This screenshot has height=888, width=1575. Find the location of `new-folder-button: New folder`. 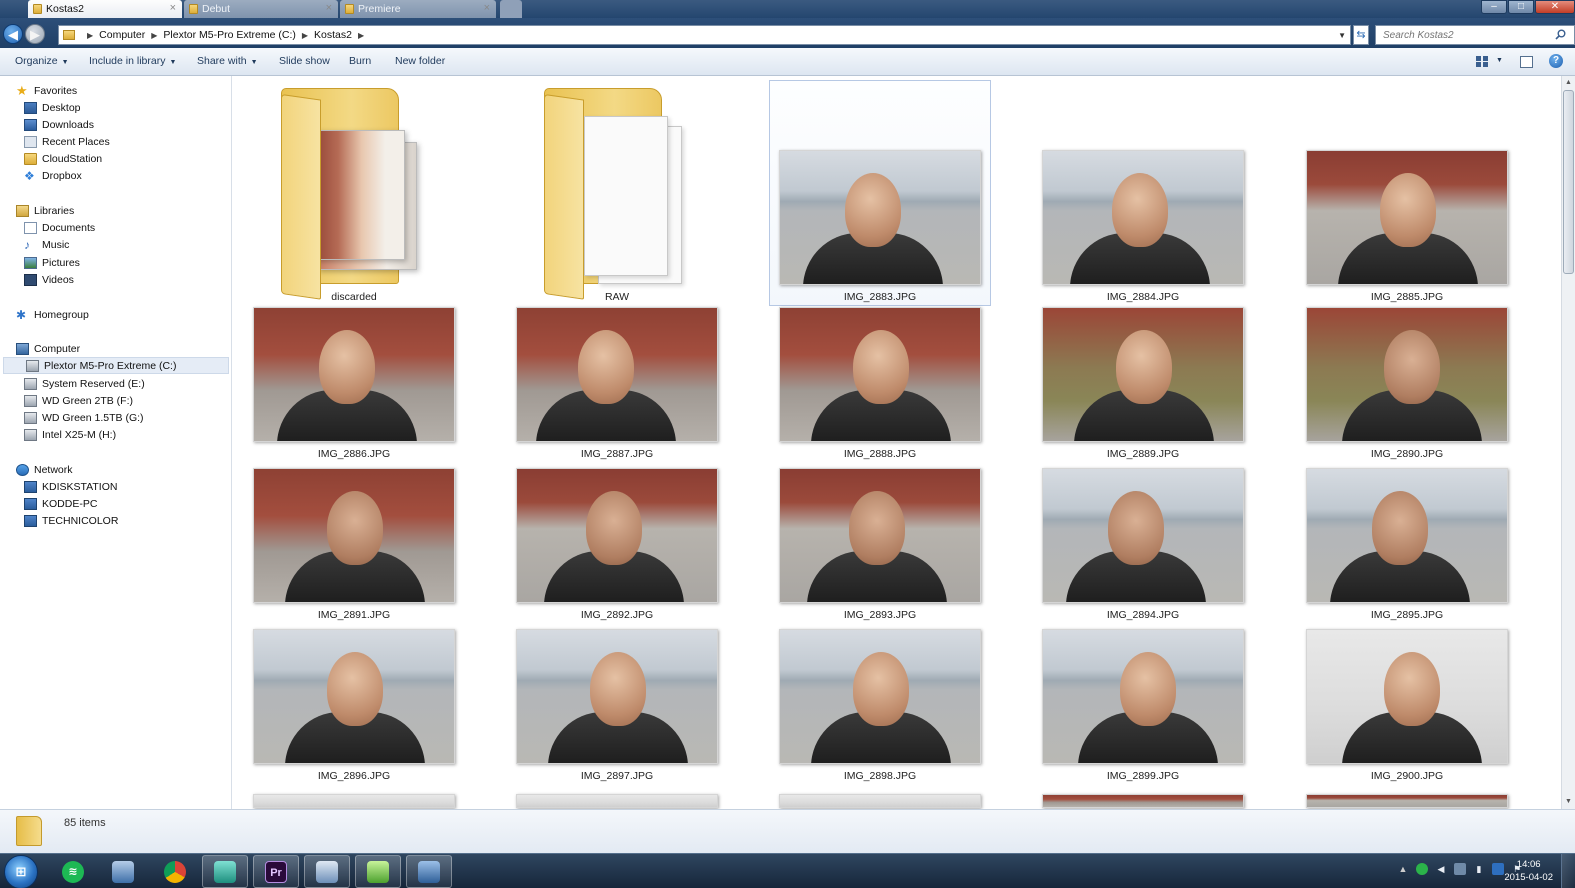

new-folder-button: New folder is located at coordinates (420, 61).